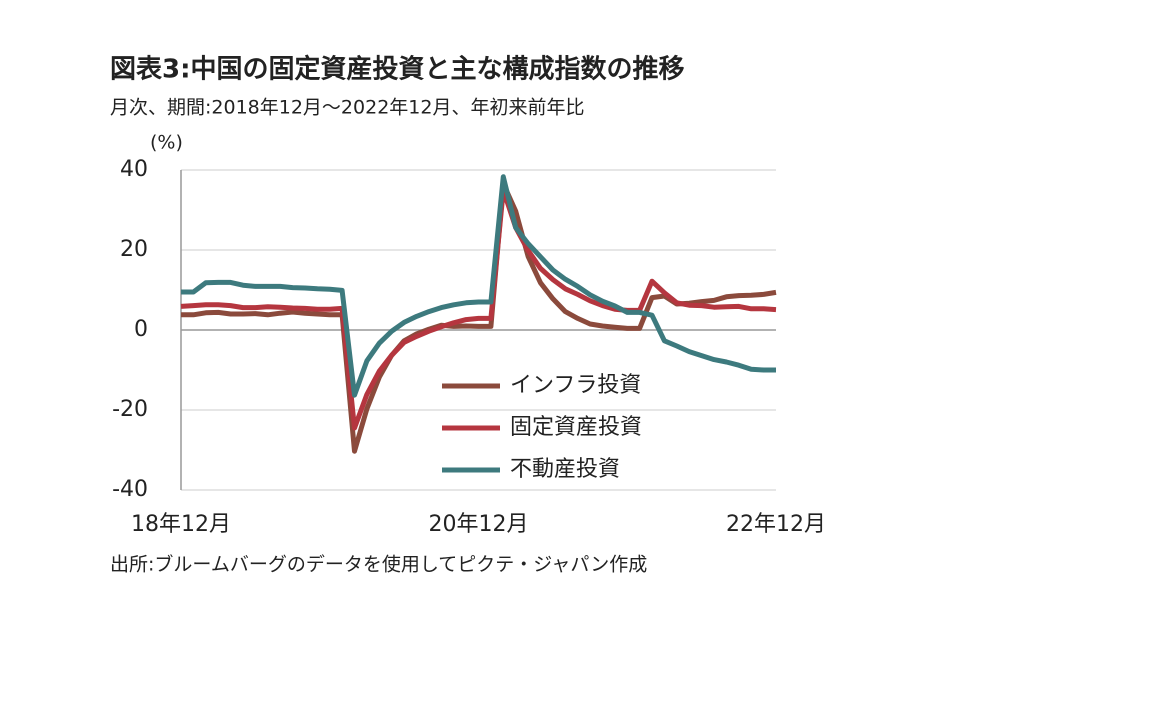 This screenshot has width=1152, height=724. What do you see at coordinates (130, 409) in the screenshot?
I see `y-tick-label: -20` at bounding box center [130, 409].